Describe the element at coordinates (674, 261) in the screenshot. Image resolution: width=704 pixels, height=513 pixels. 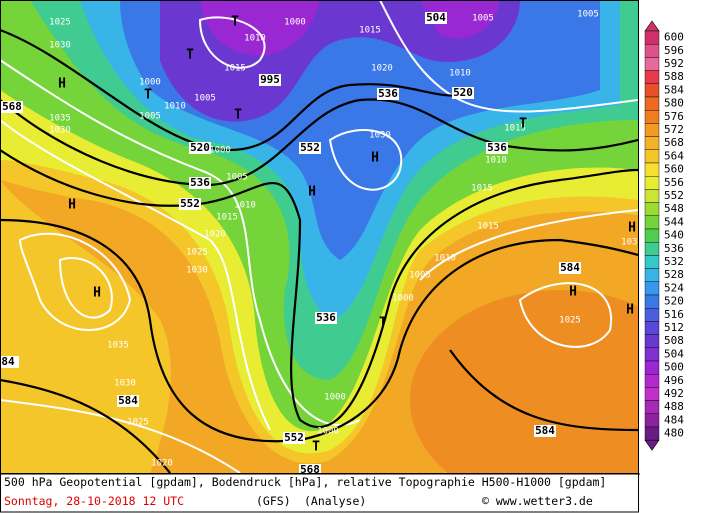
I see `legend-label: 532` at that location.